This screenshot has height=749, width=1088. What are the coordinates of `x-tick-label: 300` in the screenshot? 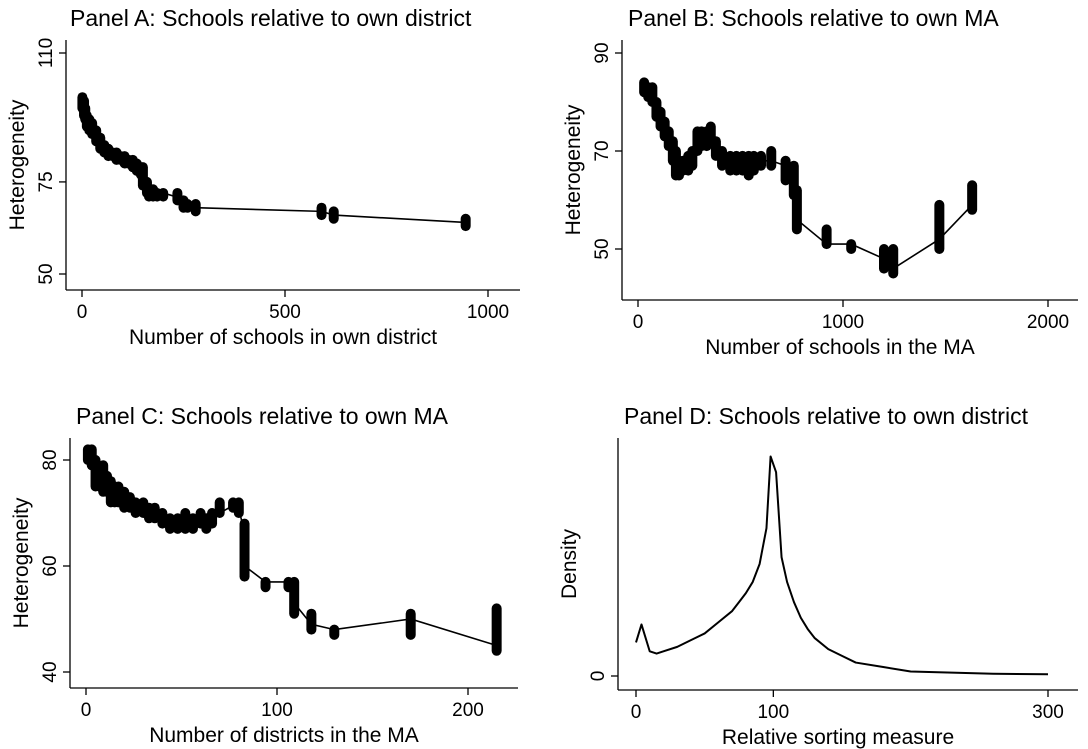 It's located at (1048, 712).